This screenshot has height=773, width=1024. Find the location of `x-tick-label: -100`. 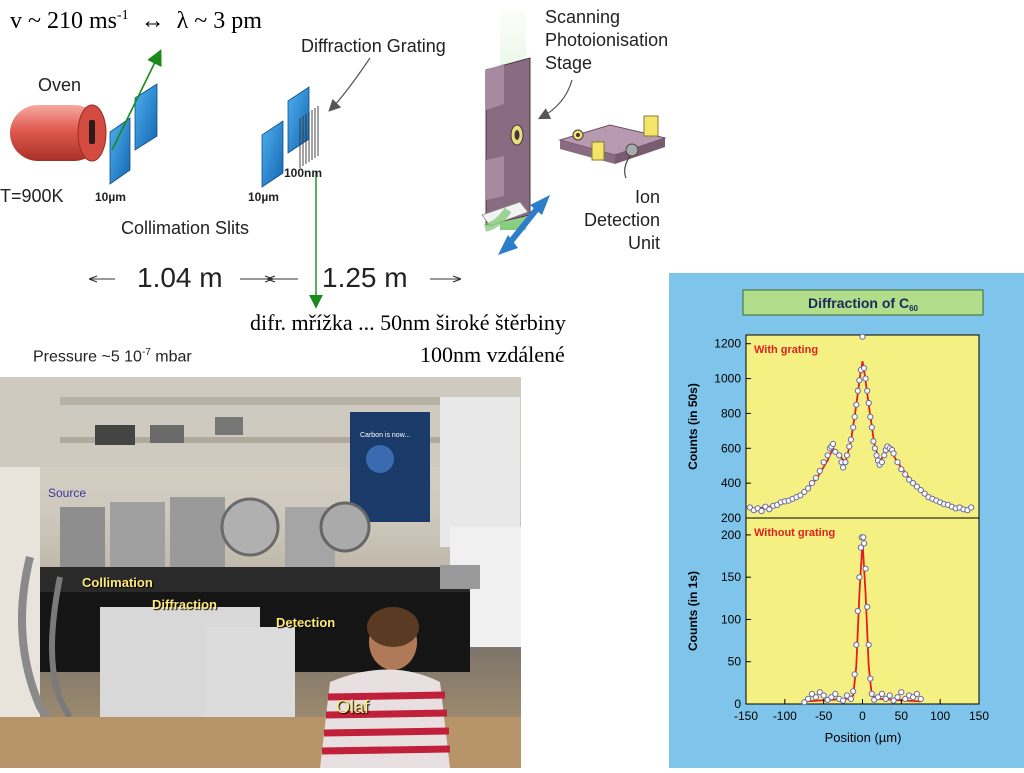

x-tick-label: -100 is located at coordinates (785, 716).